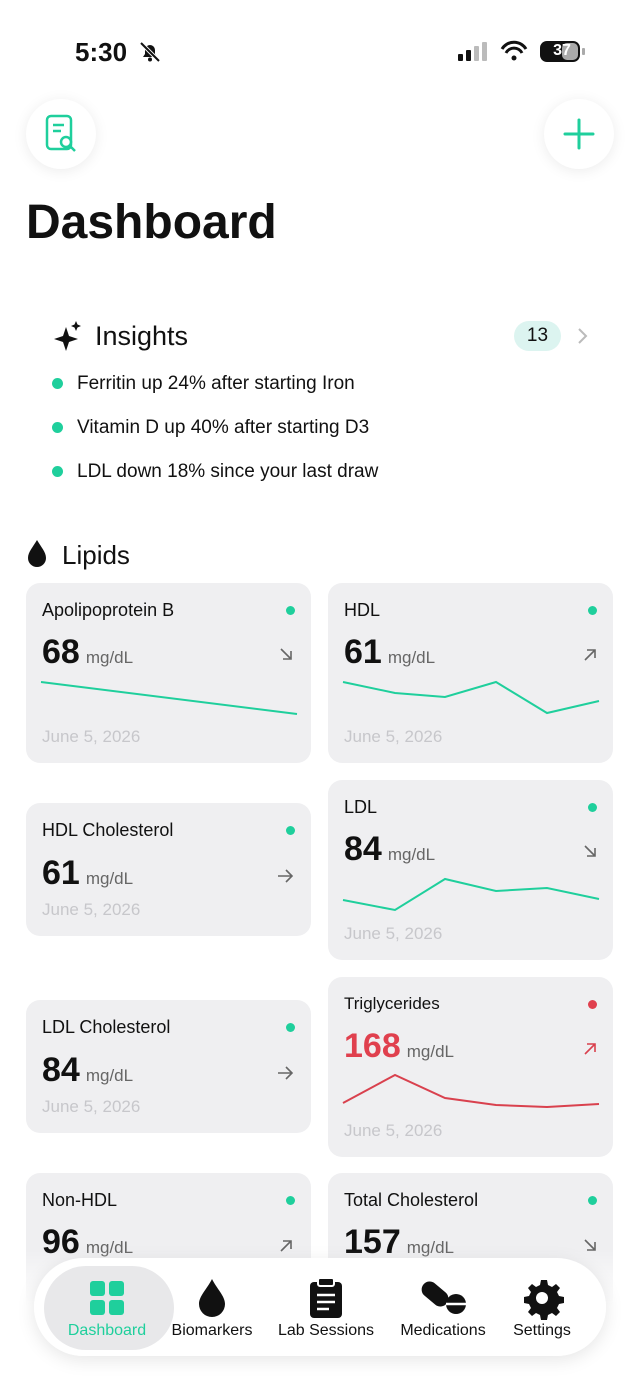 This screenshot has height=1391, width=640. What do you see at coordinates (61, 873) in the screenshot?
I see `card-value: 61` at bounding box center [61, 873].